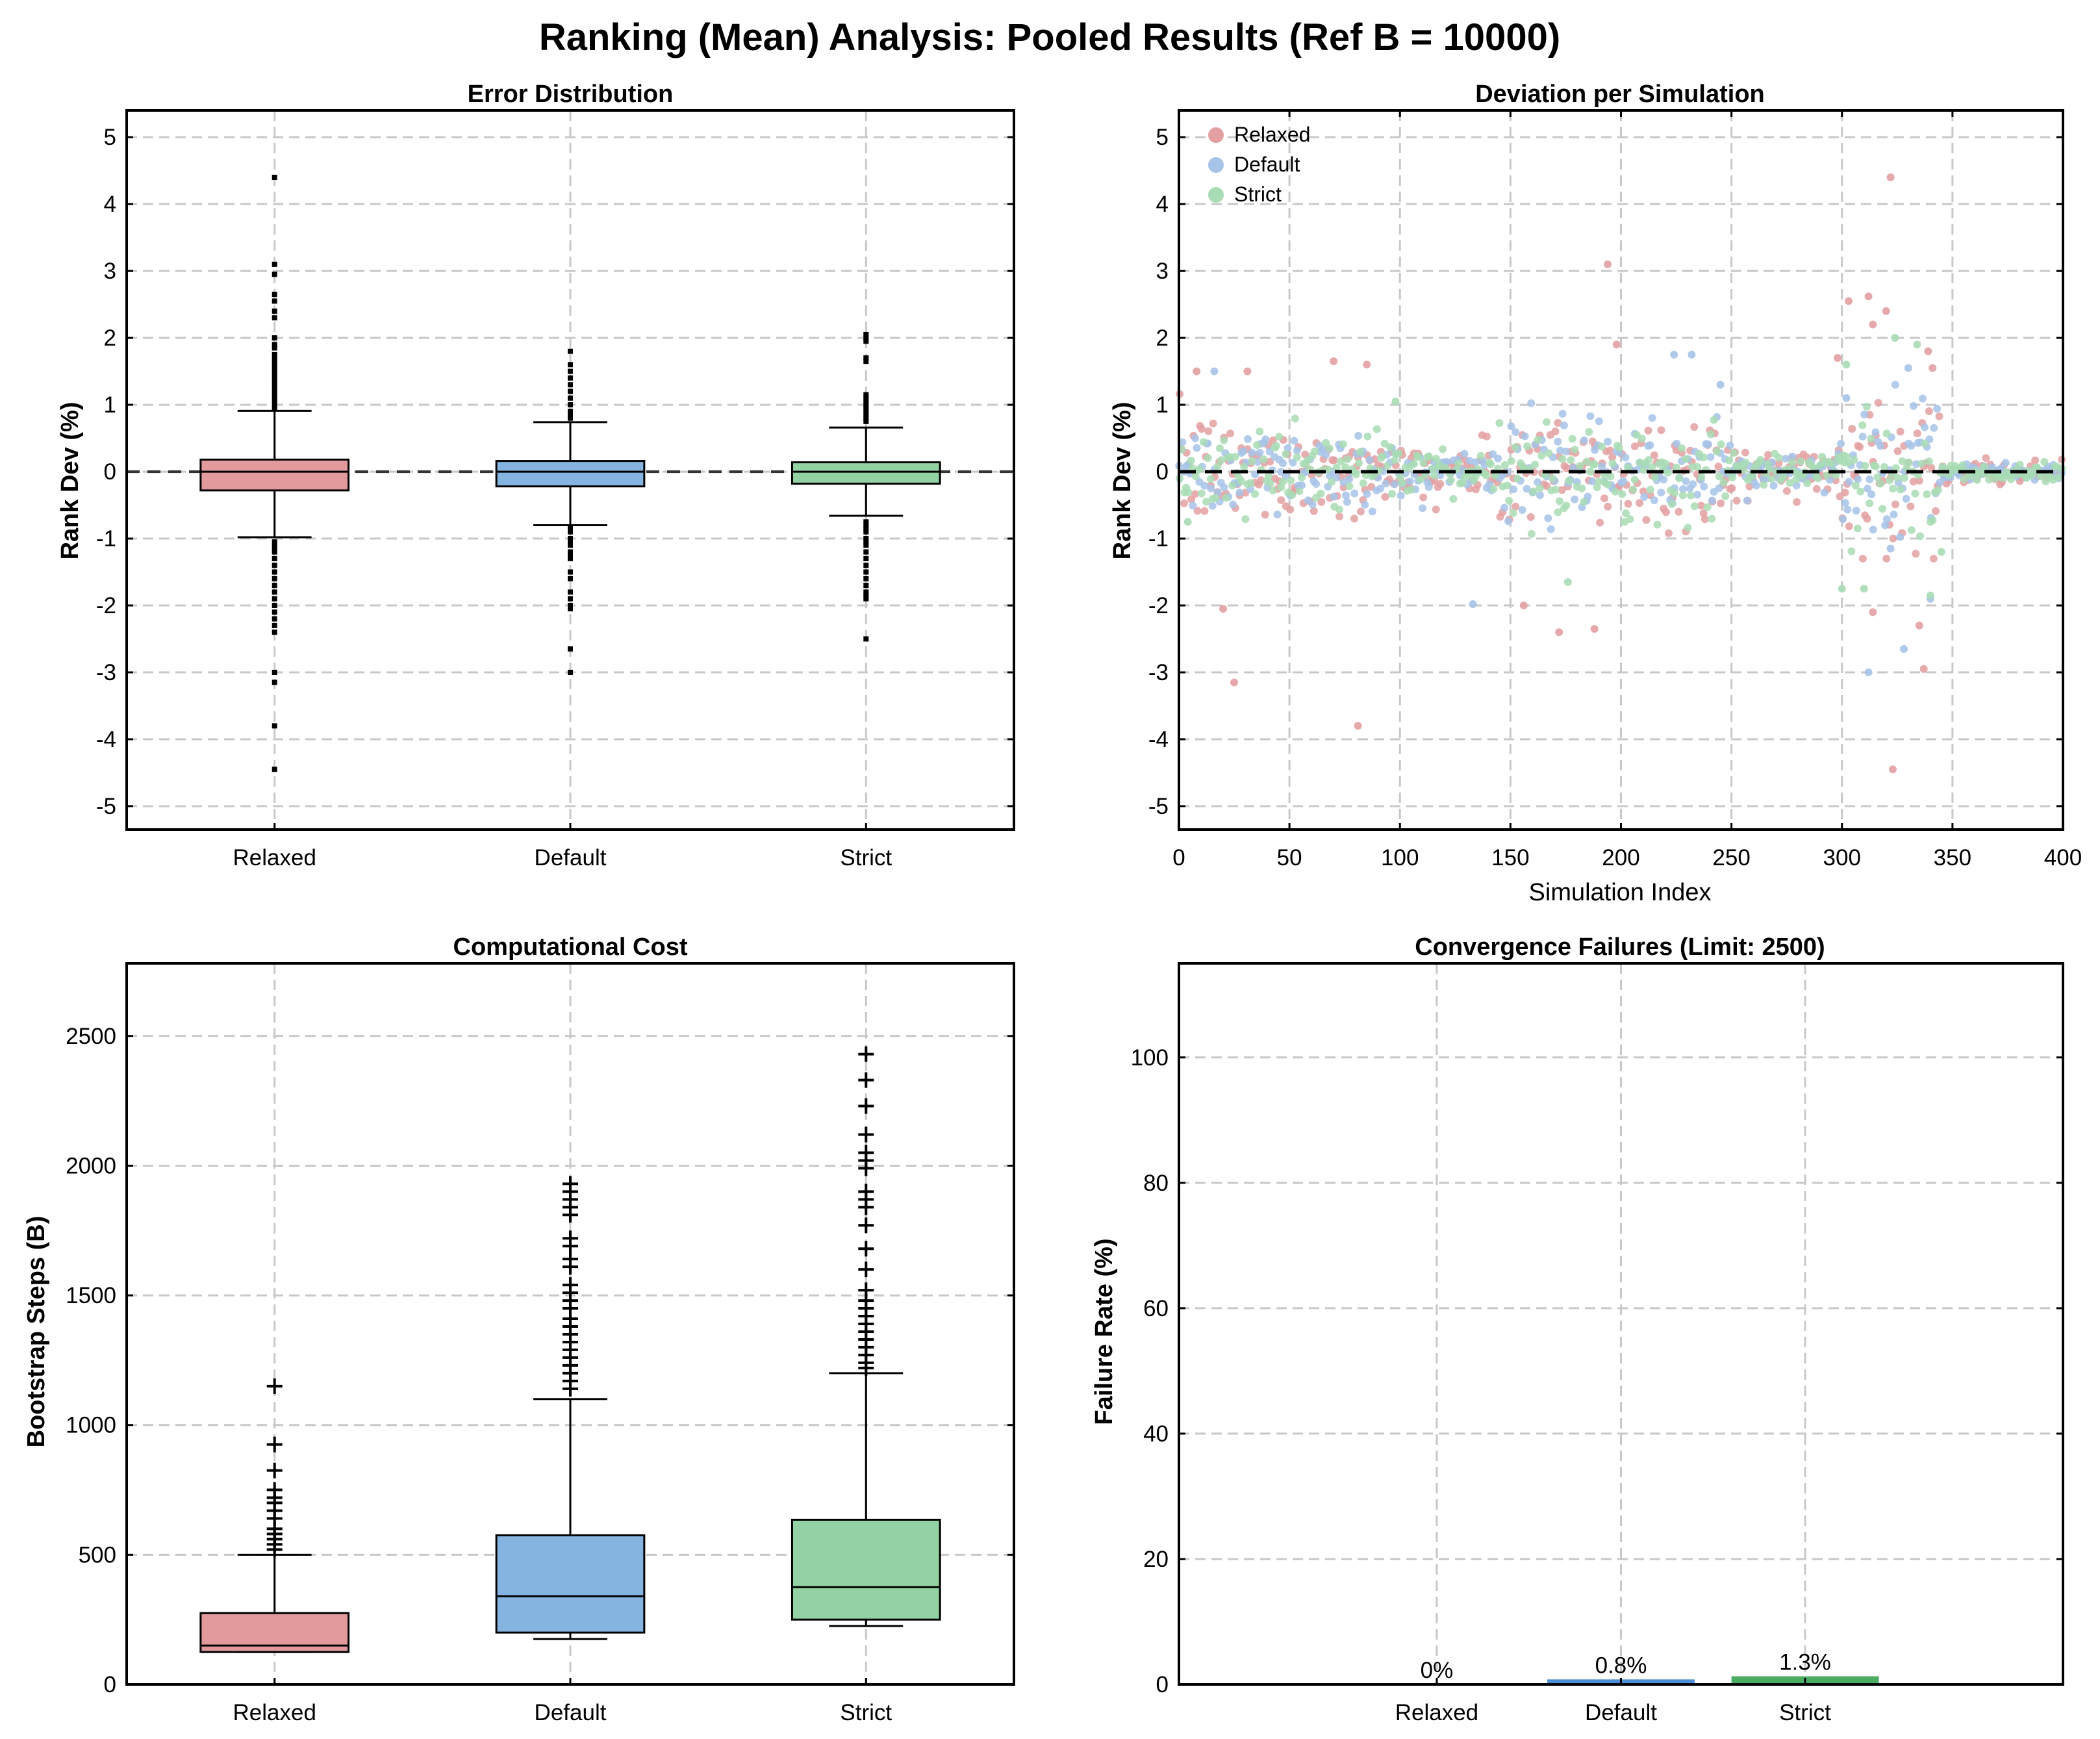 Image resolution: width=2100 pixels, height=1739 pixels. What do you see at coordinates (1178, 858) in the screenshot?
I see `x-tick-label: 0` at bounding box center [1178, 858].